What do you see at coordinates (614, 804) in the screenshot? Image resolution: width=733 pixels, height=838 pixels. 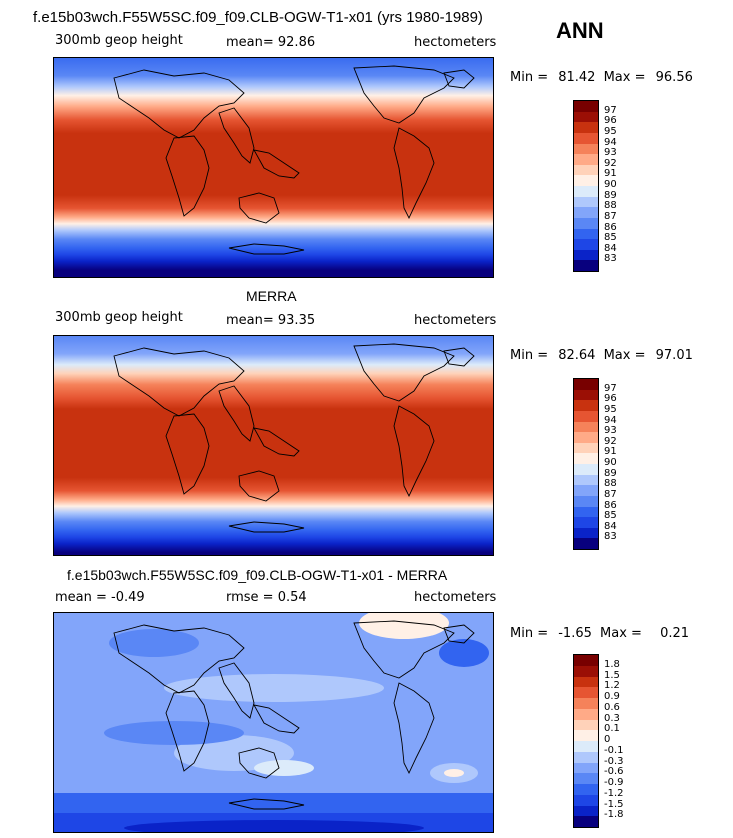 I see `colorbar-tick-label: -1.5` at bounding box center [614, 804].